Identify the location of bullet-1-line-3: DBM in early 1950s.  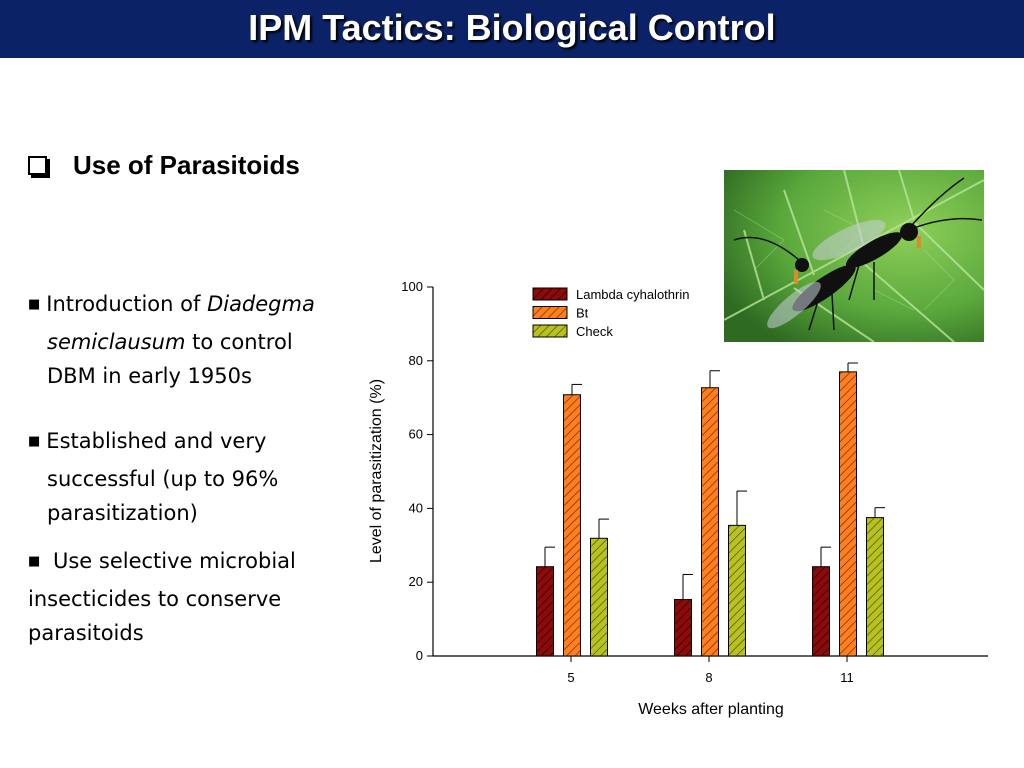
(149, 376).